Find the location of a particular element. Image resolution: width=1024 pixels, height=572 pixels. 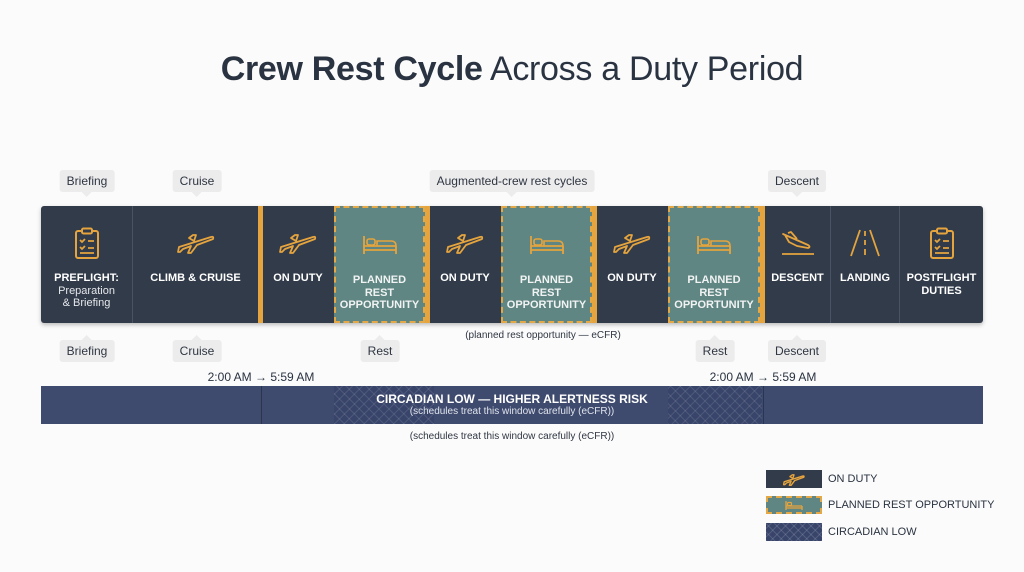

tag-bottom-rest-2: Rest is located at coordinates (715, 348).